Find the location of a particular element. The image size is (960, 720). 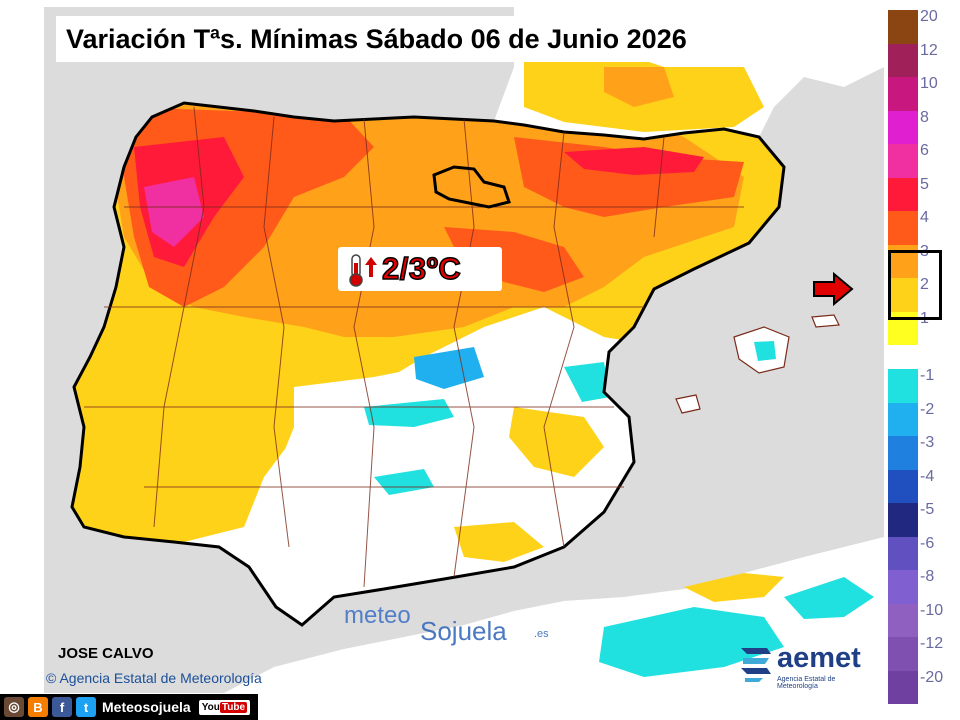

youtube-icon: You Tube is located at coordinates (224, 707).